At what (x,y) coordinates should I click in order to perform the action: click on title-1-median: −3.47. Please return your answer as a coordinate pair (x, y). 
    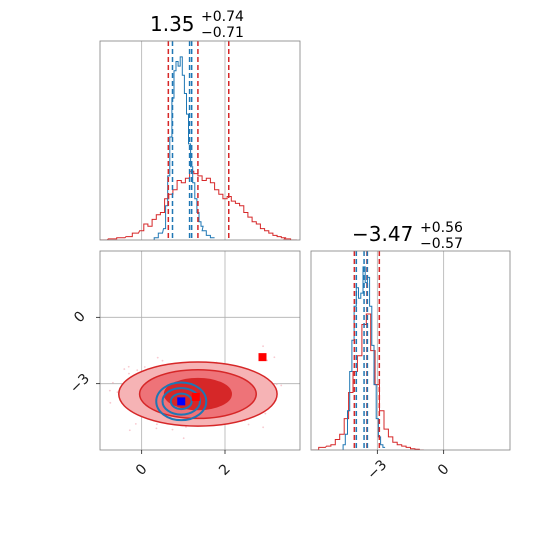
    Looking at the image, I should click on (382, 234).